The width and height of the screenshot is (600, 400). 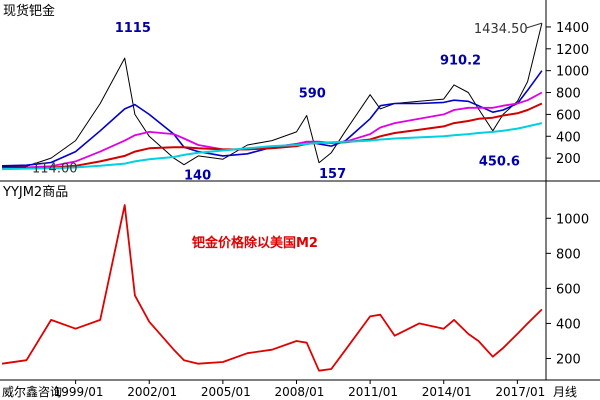 I want to click on annotation-label: 910.2, so click(x=460, y=60).